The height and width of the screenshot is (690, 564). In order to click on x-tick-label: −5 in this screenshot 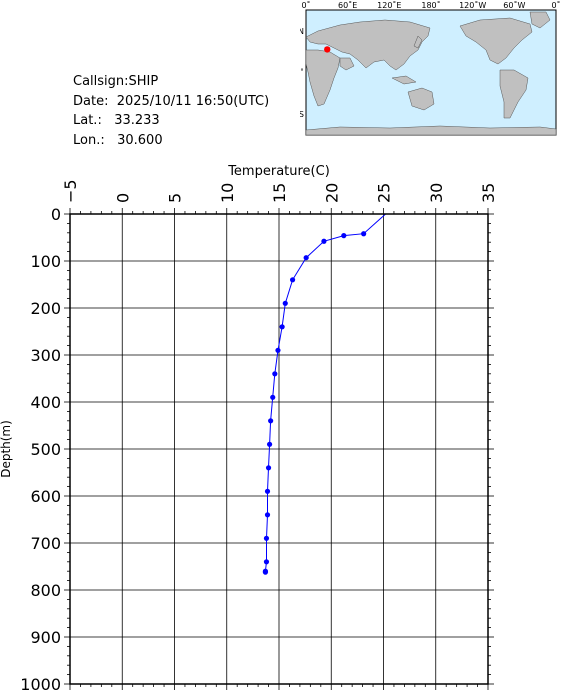, I will do `click(70, 191)`.